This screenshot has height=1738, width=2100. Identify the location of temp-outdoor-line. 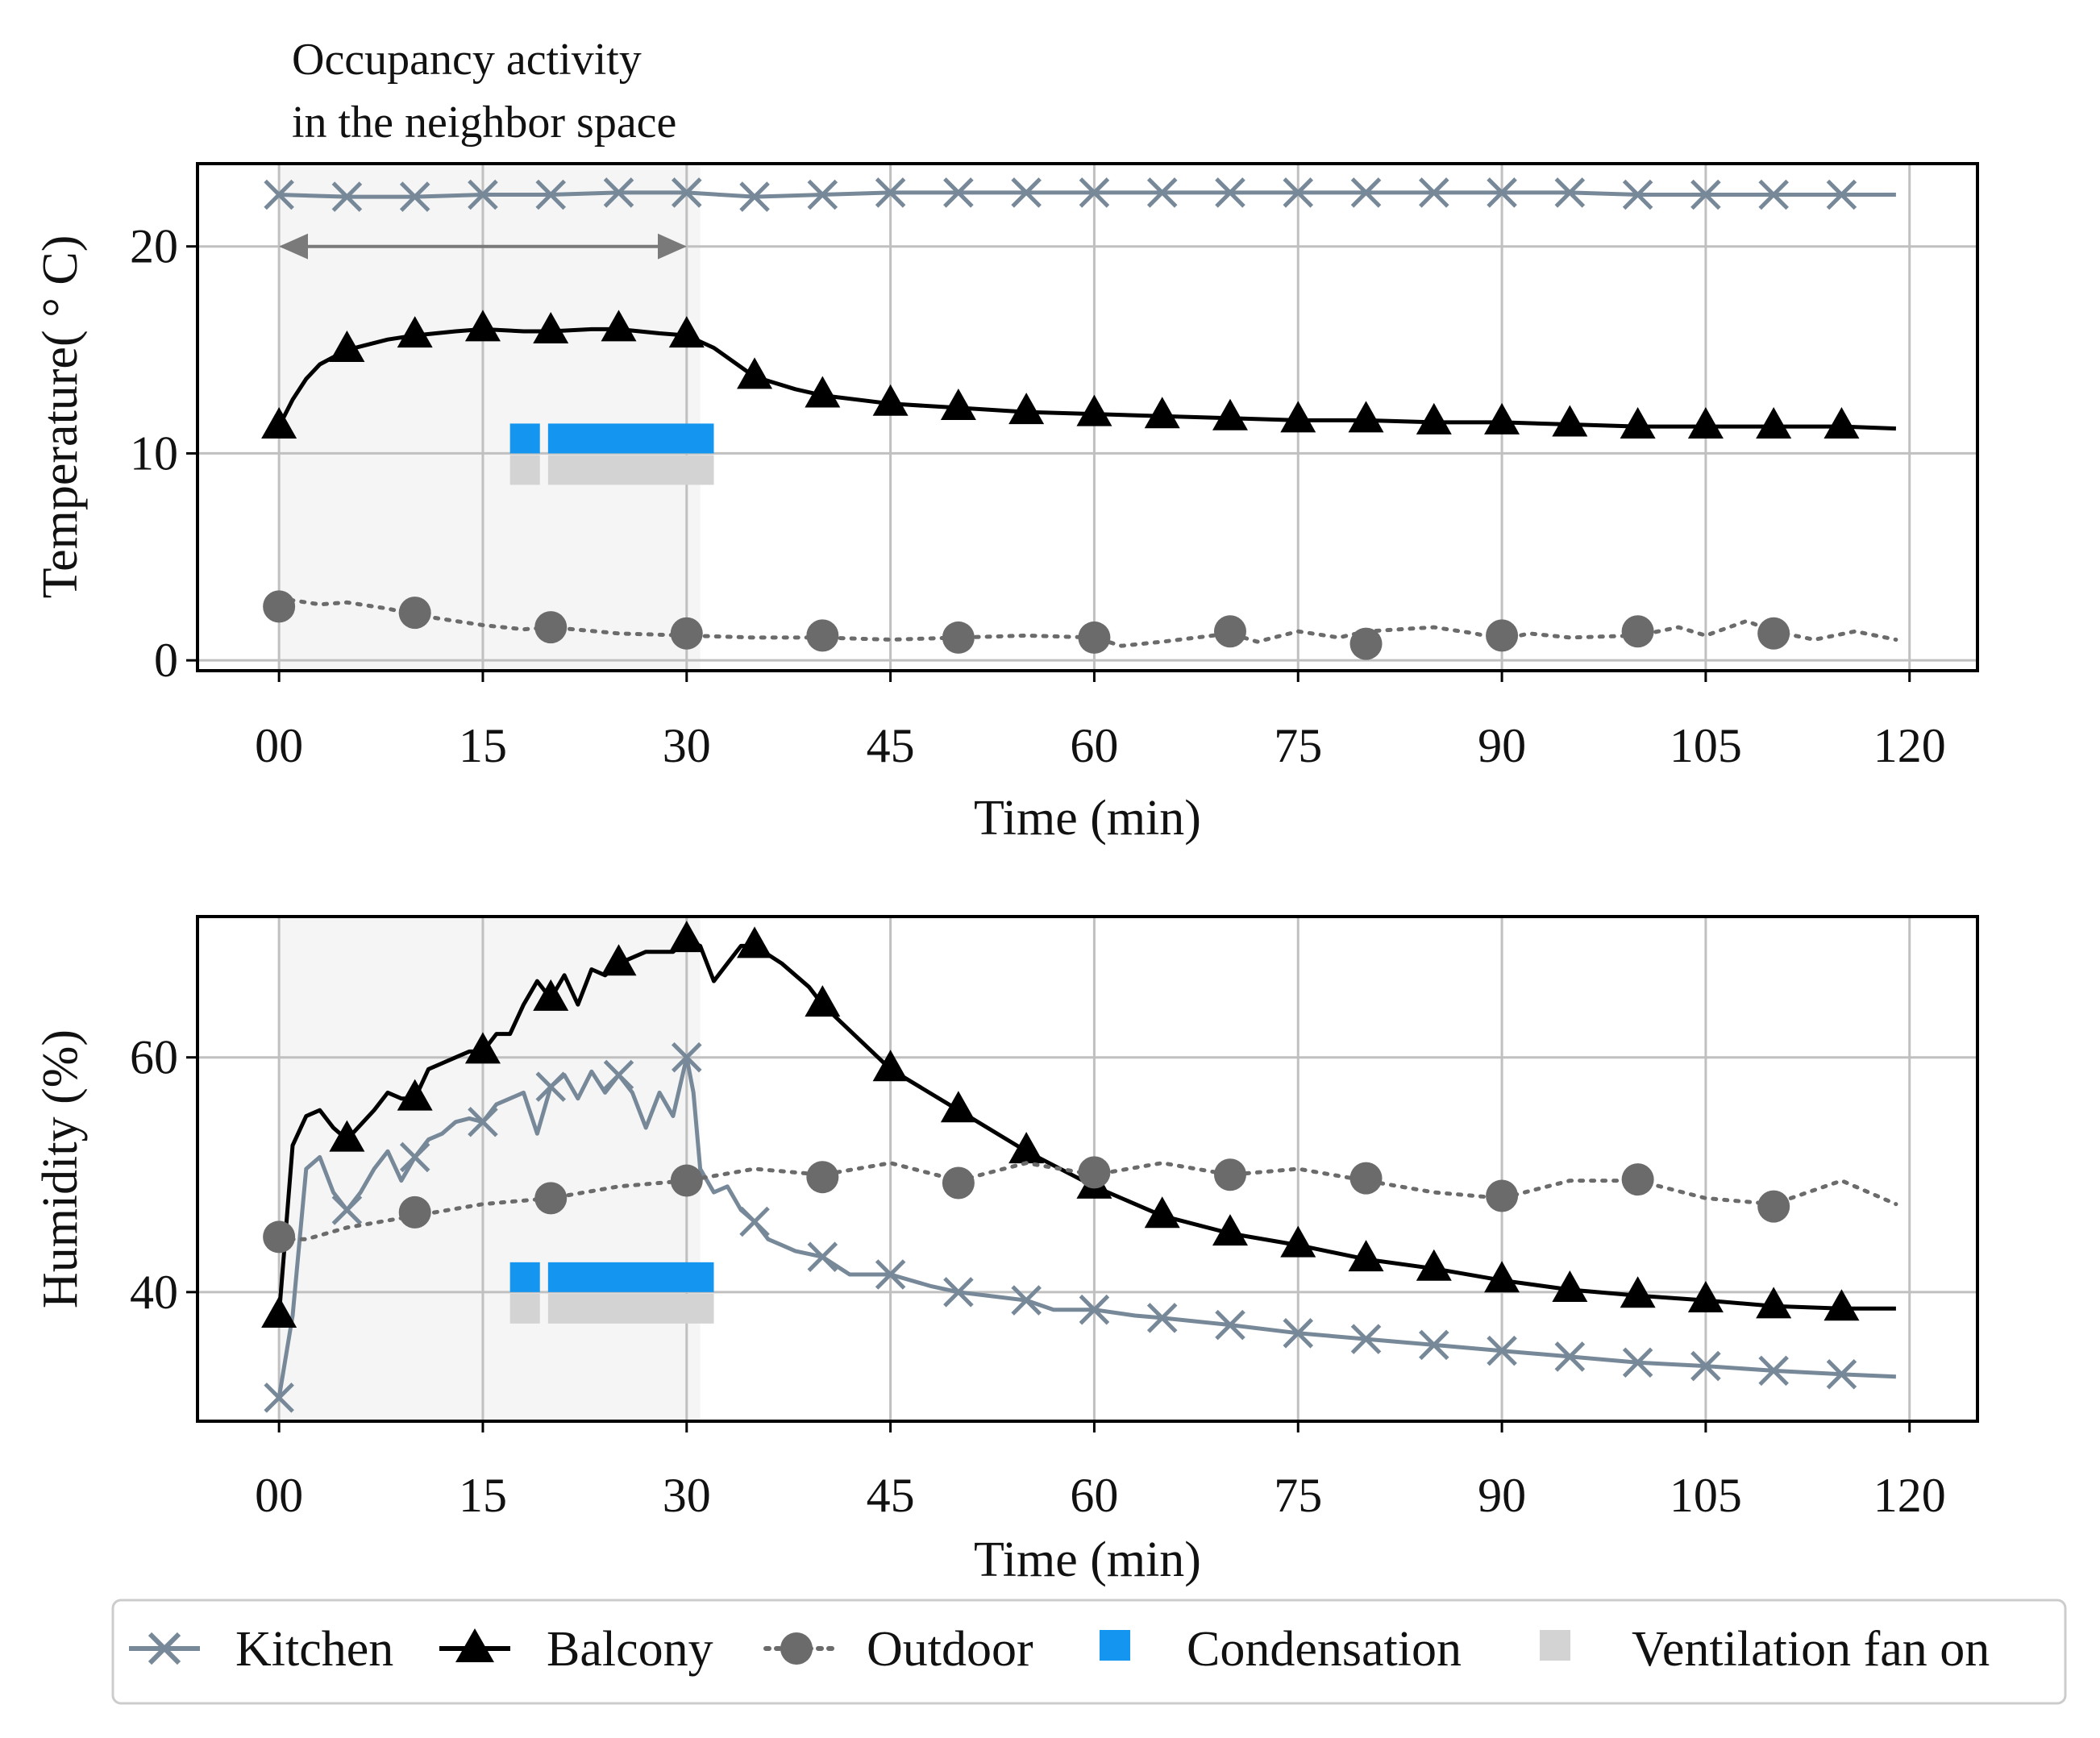
(1087, 622).